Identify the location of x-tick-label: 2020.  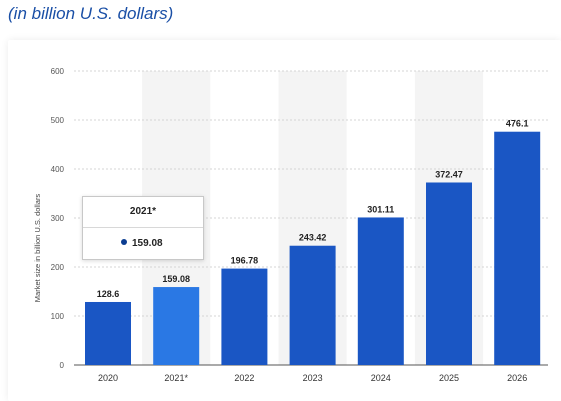
(108, 378).